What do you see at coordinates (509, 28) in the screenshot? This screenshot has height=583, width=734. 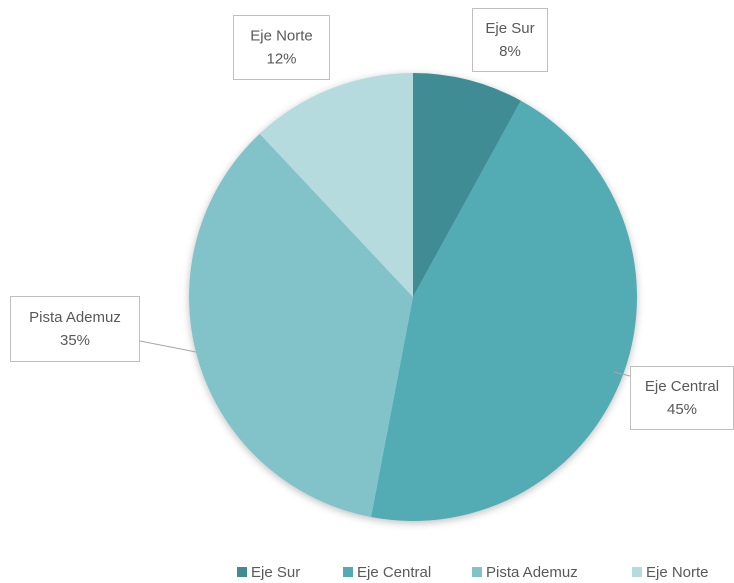 I see `data-label-name: Eje Sur` at bounding box center [509, 28].